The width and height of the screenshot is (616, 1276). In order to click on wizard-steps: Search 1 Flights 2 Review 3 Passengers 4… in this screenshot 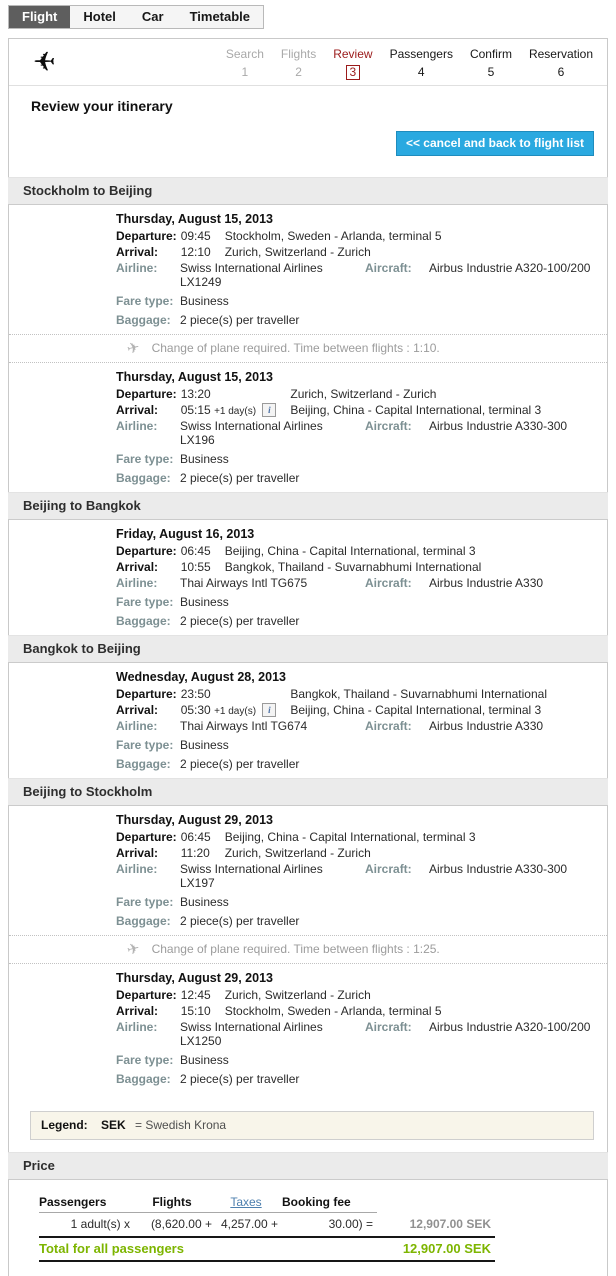, I will do `click(409, 62)`.